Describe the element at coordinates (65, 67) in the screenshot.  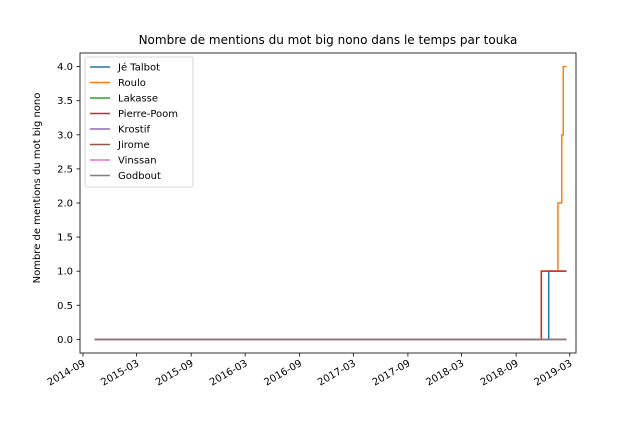
I see `y-tick-label: 4.0` at that location.